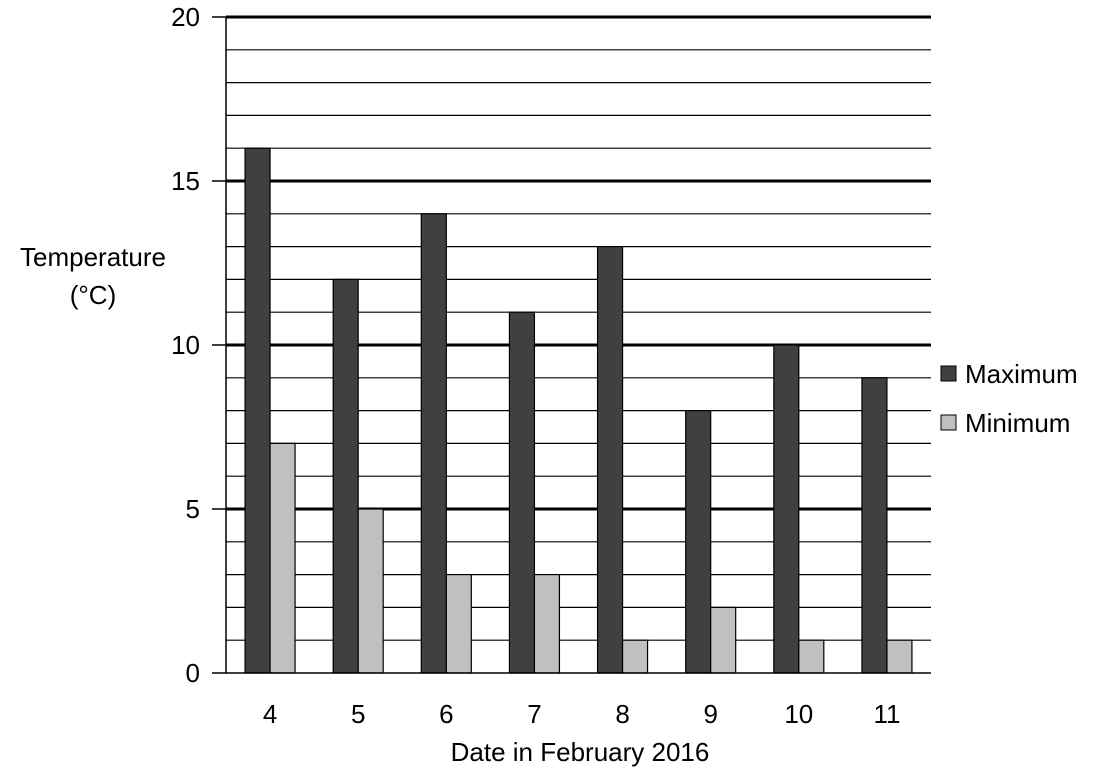 This screenshot has width=1102, height=771. Describe the element at coordinates (358, 714) in the screenshot. I see `x-tick-label: 5` at that location.